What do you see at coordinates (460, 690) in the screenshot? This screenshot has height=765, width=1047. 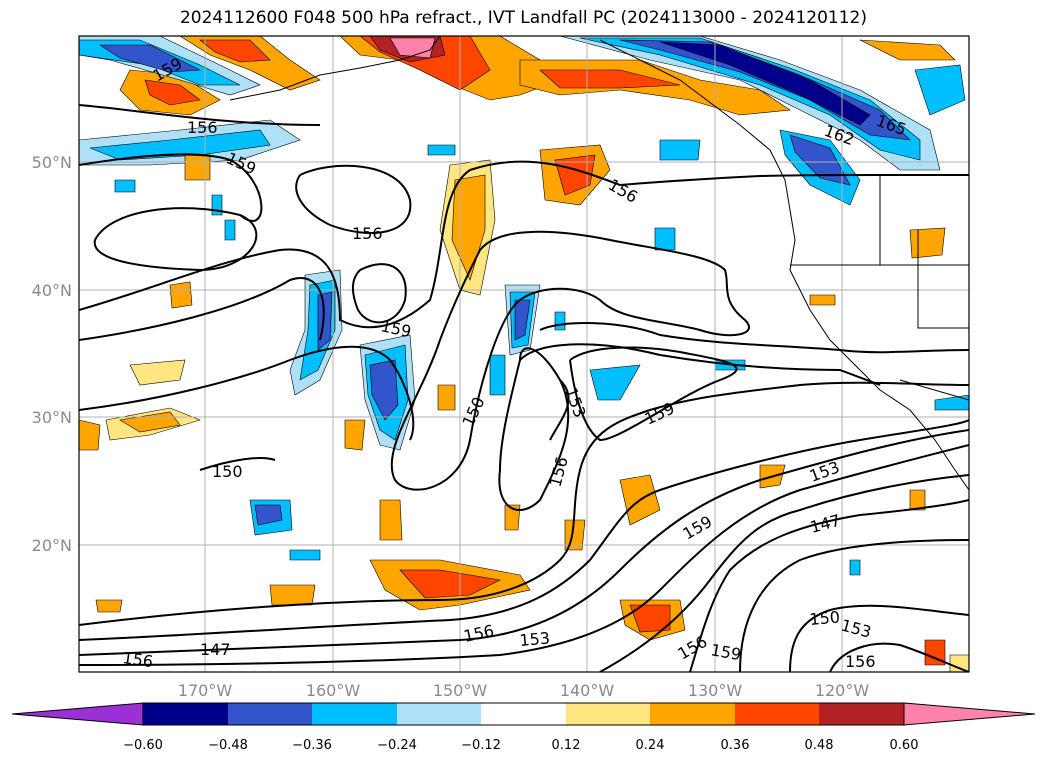 I see `lon-label: 150°W` at bounding box center [460, 690].